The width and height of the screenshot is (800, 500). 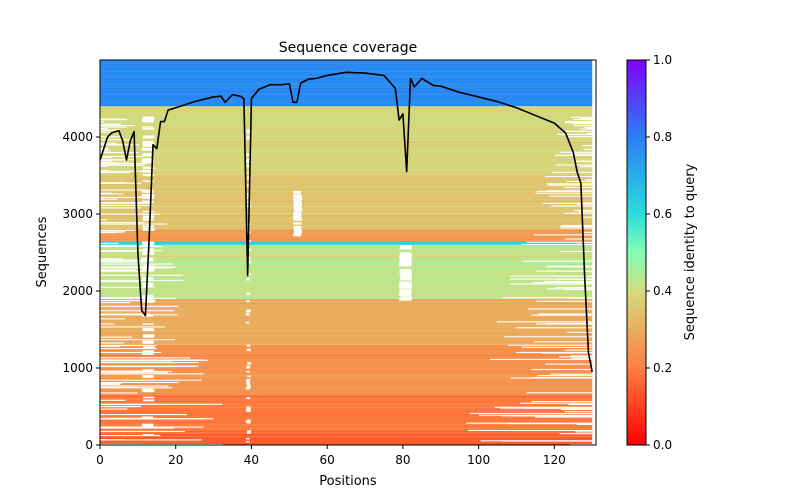 What do you see at coordinates (636, 252) in the screenshot?
I see `colorbar-fill` at bounding box center [636, 252].